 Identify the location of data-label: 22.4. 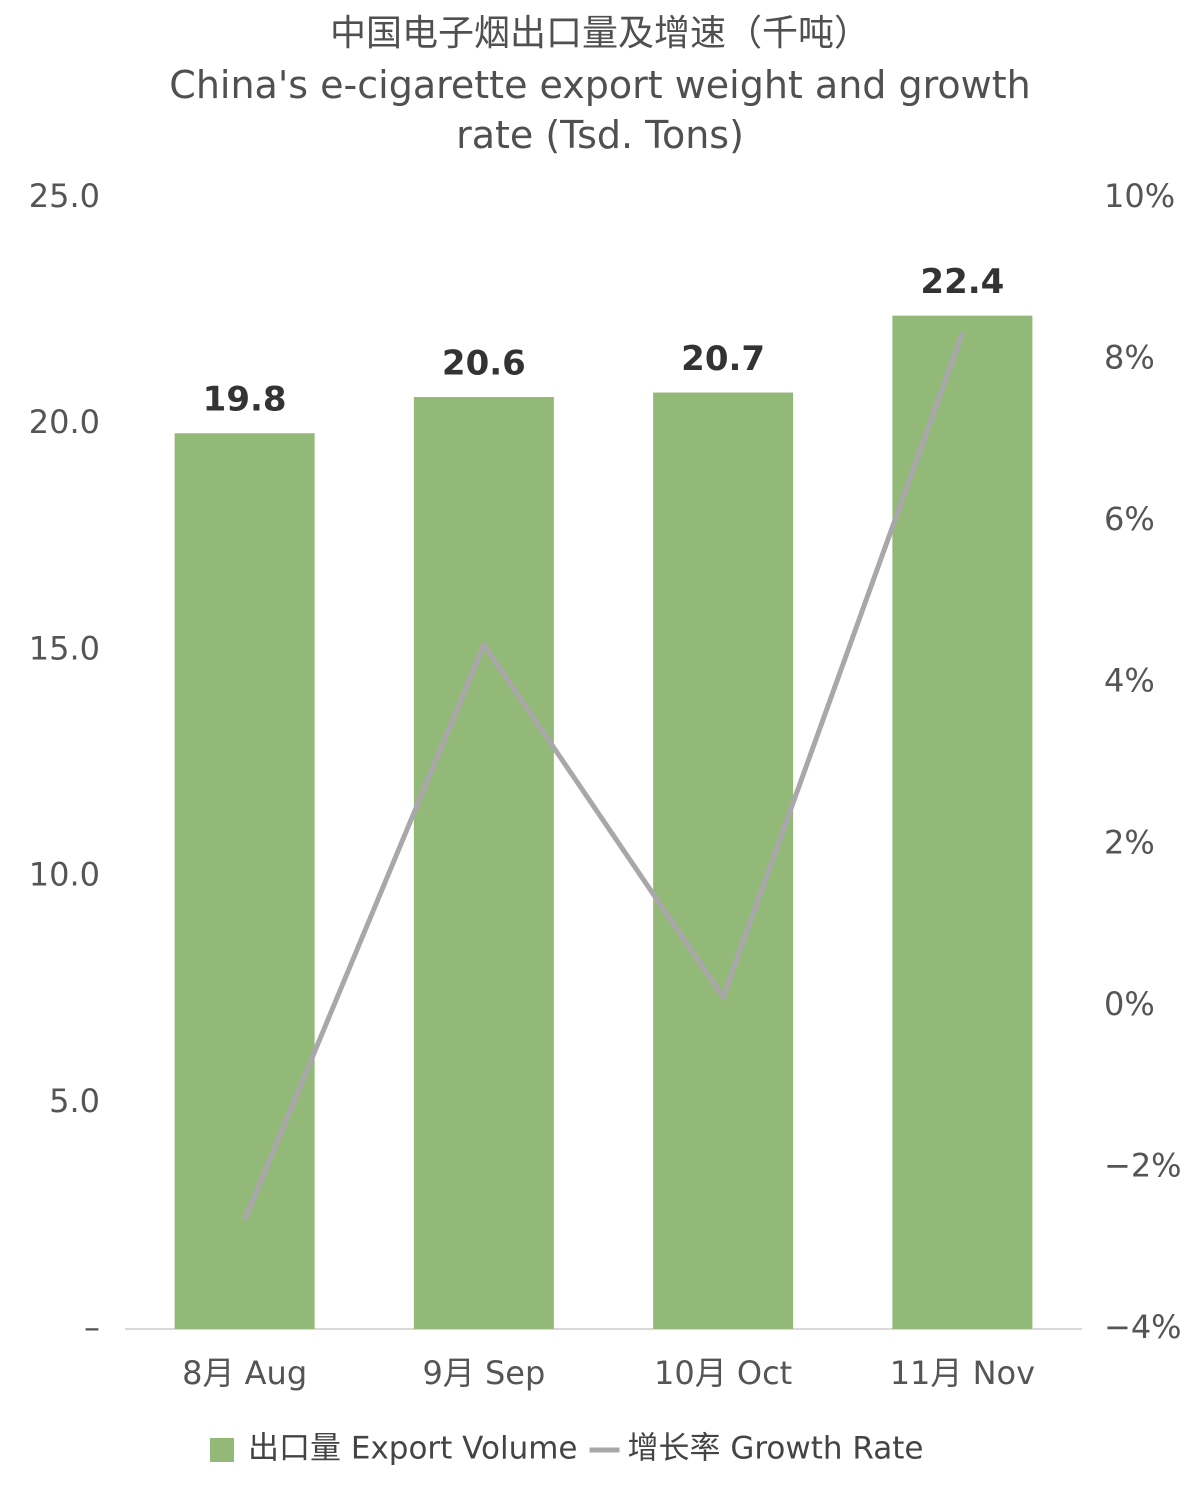
(962, 282).